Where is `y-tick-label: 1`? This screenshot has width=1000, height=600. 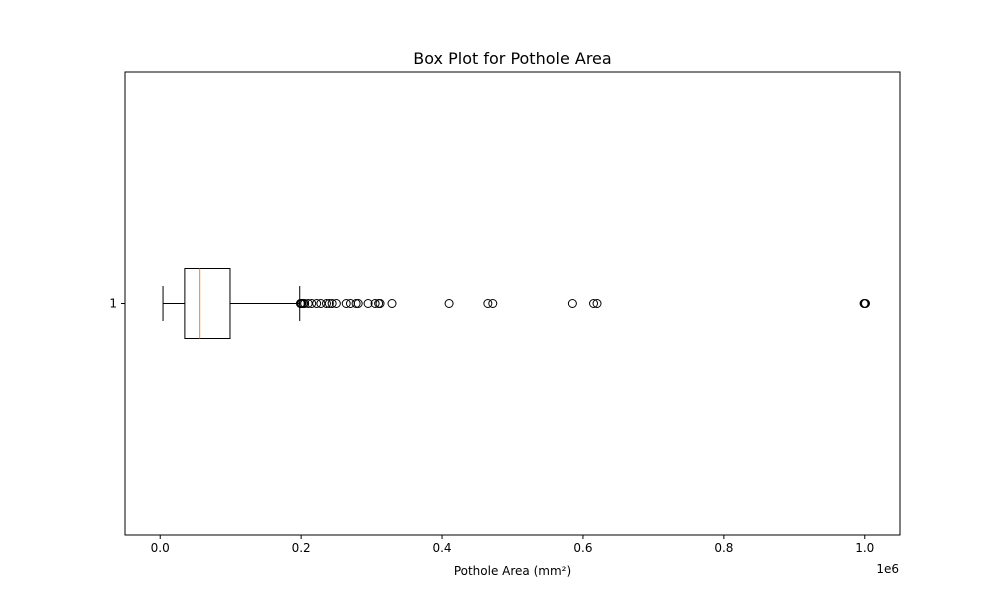
y-tick-label: 1 is located at coordinates (113, 304).